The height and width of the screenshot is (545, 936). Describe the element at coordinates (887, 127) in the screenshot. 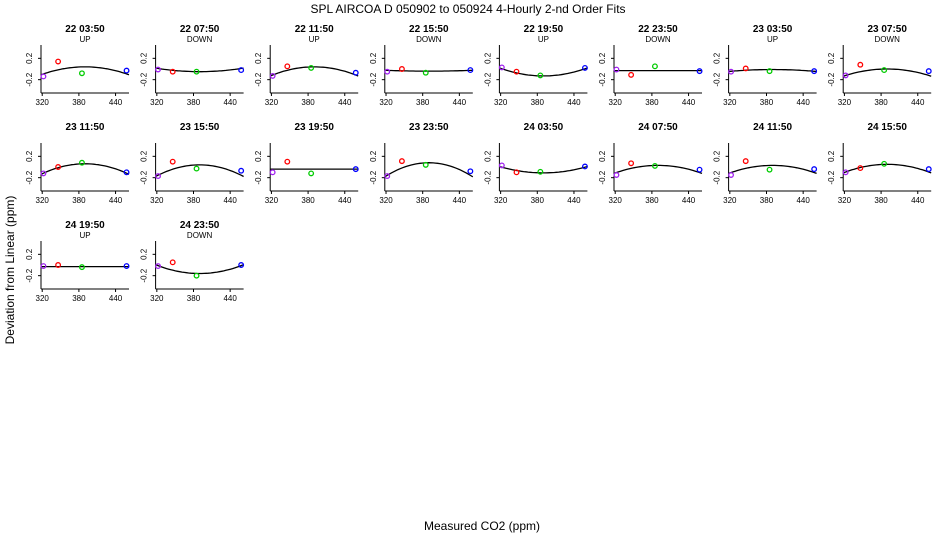

I see `panel-title: 24 15:50` at that location.